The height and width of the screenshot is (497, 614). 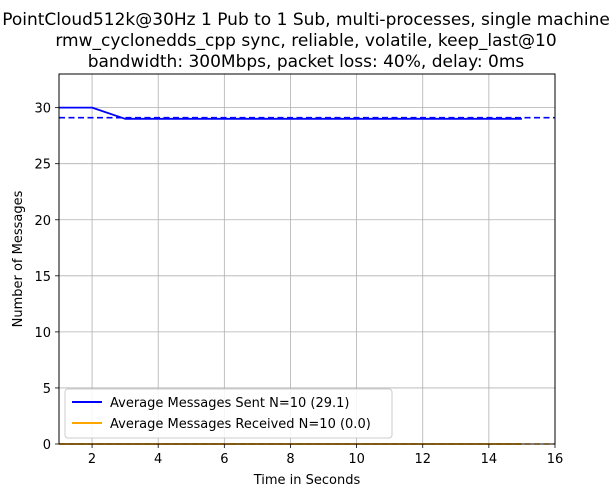 What do you see at coordinates (290, 459) in the screenshot?
I see `x-tick-label: 8` at bounding box center [290, 459].